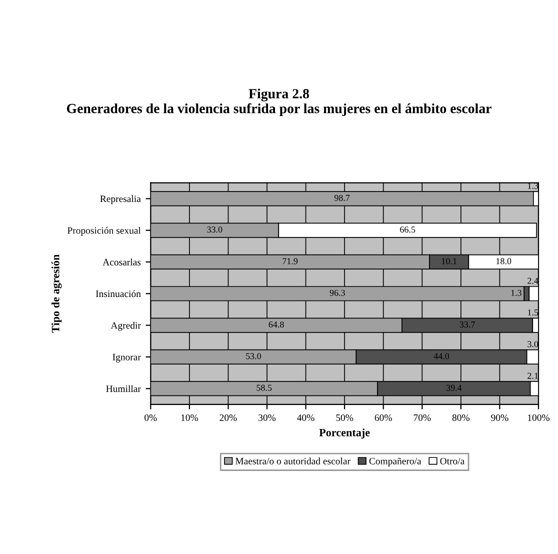 The width and height of the screenshot is (558, 554). I want to click on y-tick-label: Humillar, so click(123, 388).